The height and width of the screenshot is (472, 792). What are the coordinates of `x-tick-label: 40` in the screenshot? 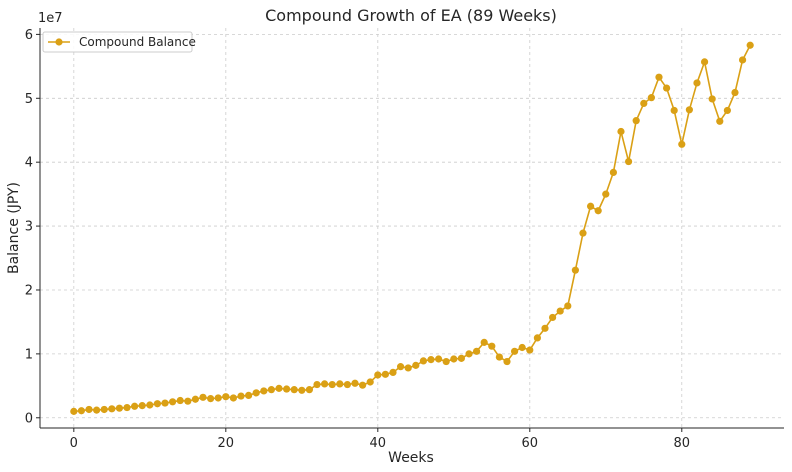 It's located at (378, 443).